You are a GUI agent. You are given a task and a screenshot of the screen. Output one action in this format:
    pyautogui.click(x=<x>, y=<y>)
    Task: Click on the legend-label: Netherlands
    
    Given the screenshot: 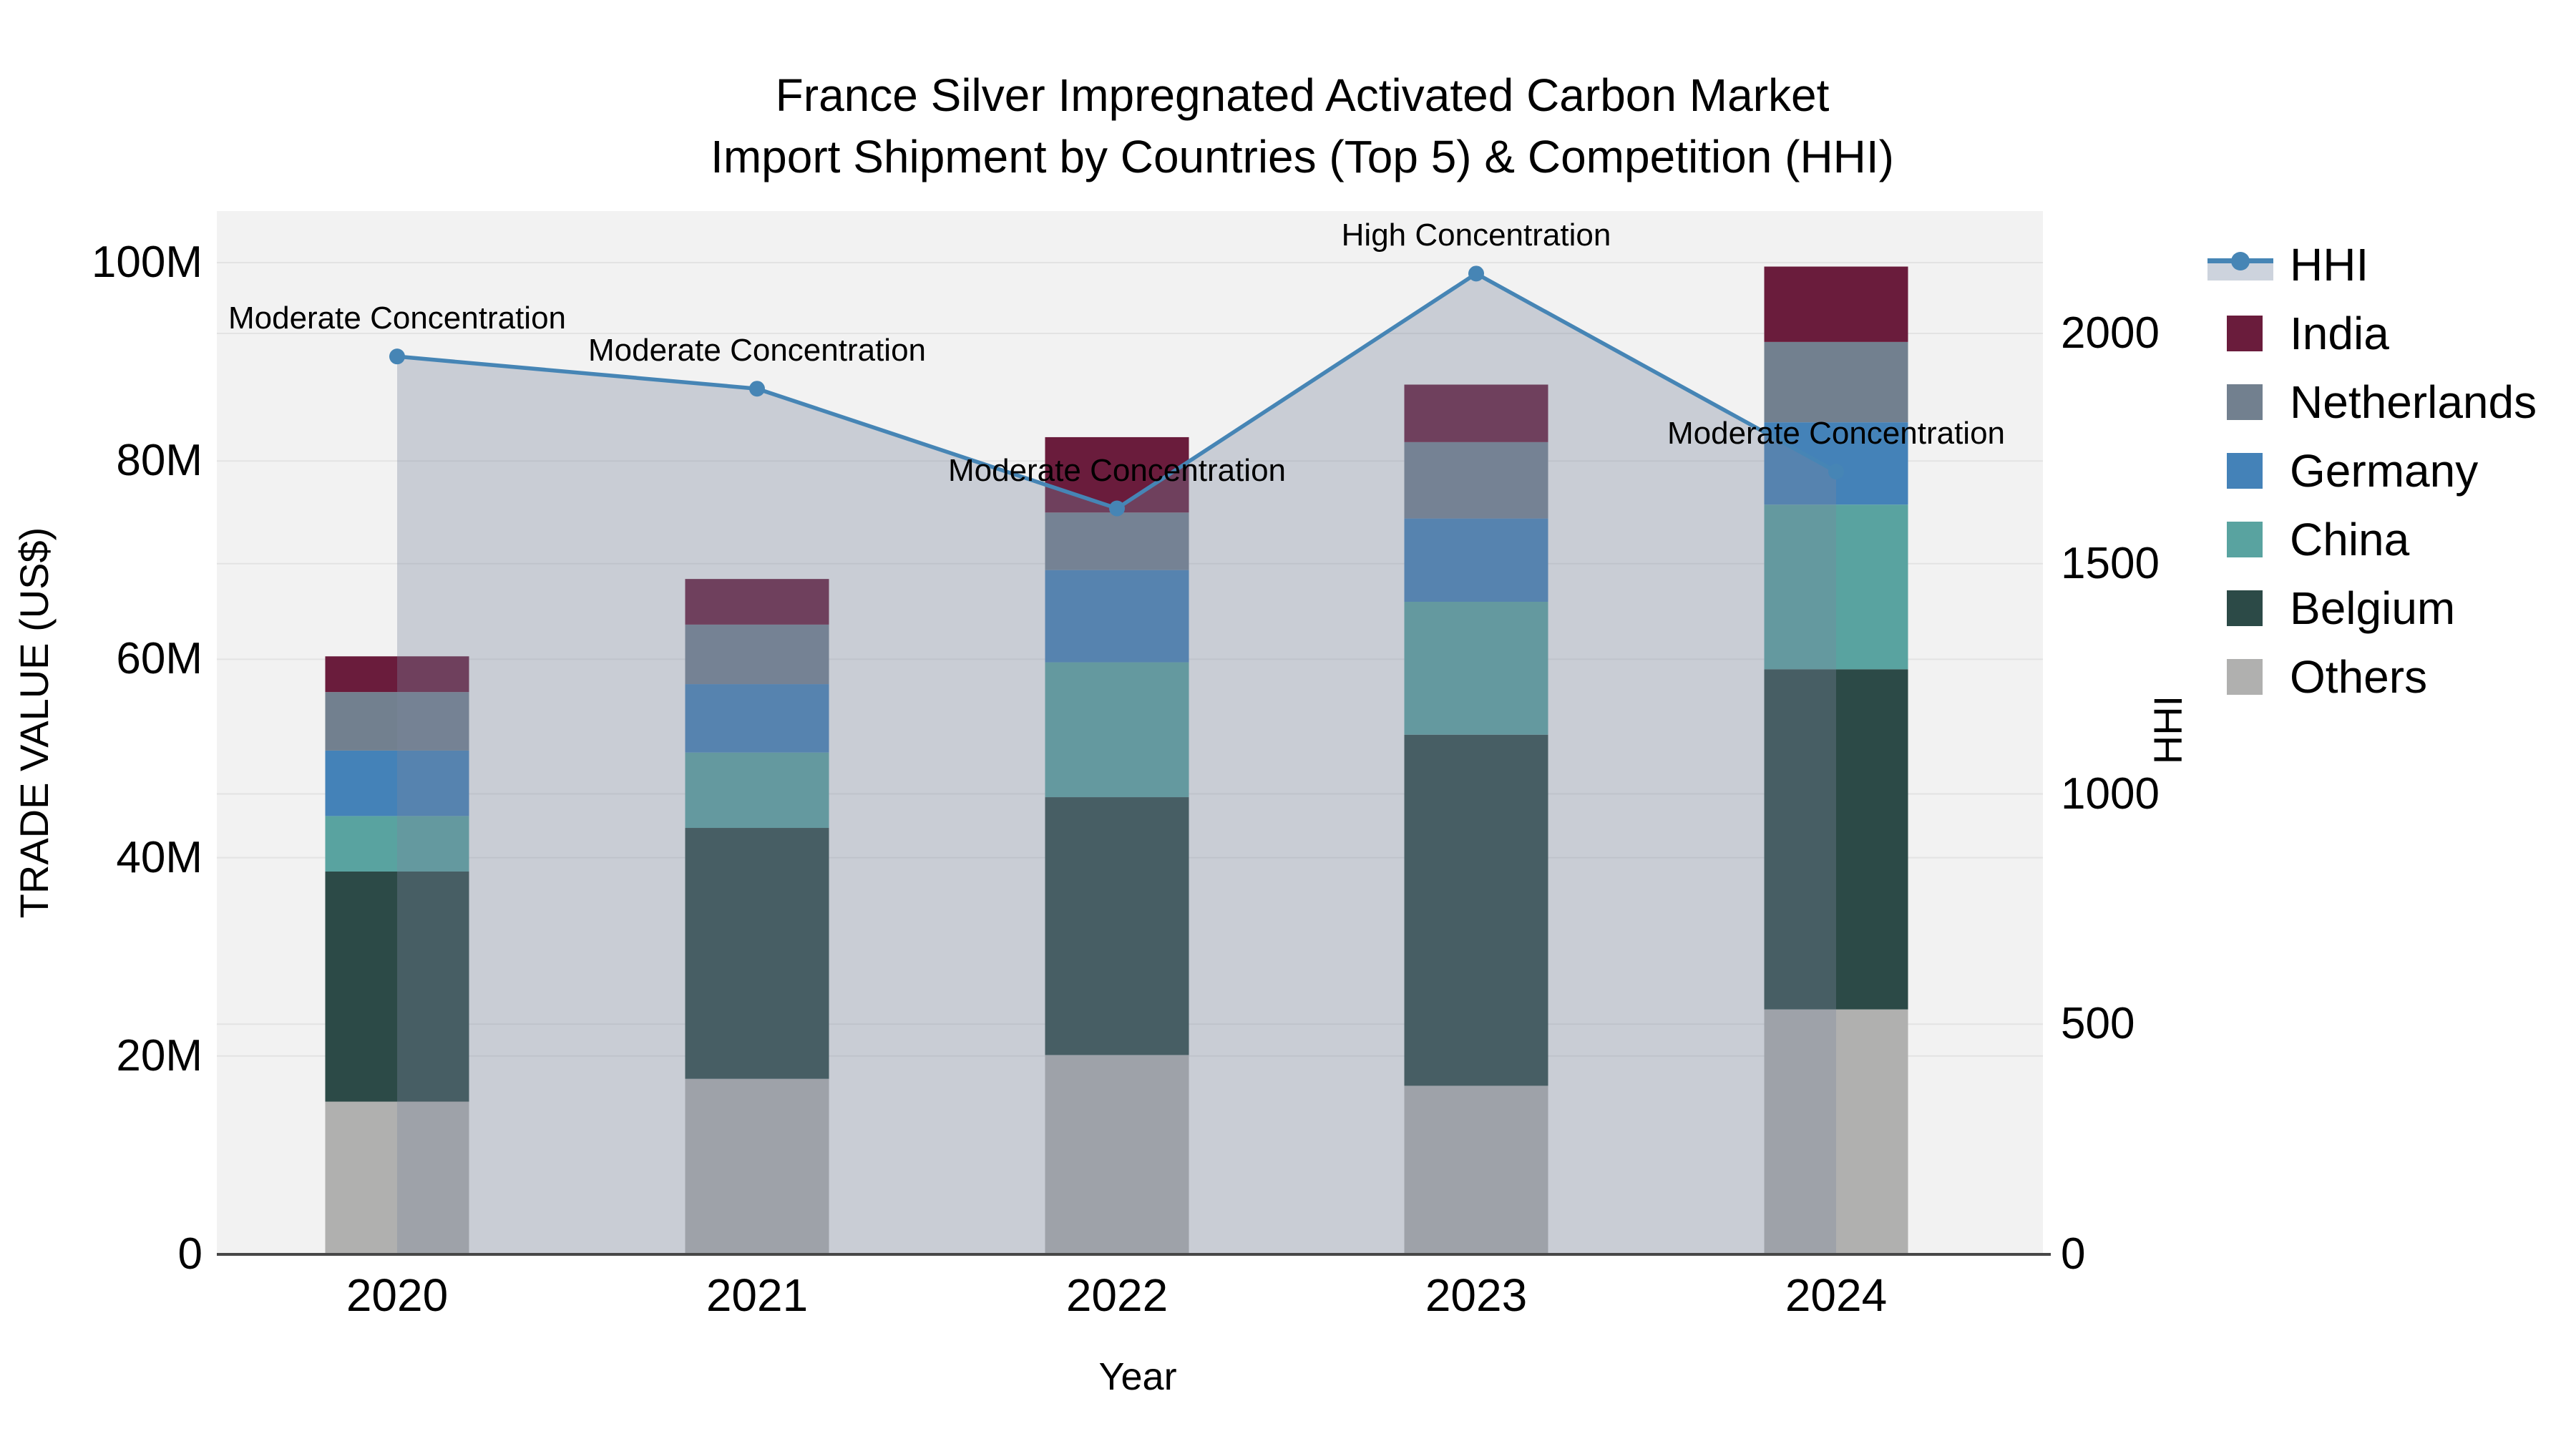 What is the action you would take?
    pyautogui.click(x=2413, y=402)
    